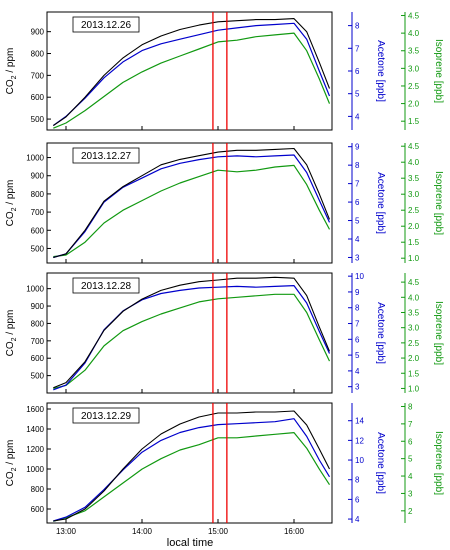 The image size is (450, 550). What do you see at coordinates (410, 476) in the screenshot?
I see `isoprene-tick-label: 4` at bounding box center [410, 476].